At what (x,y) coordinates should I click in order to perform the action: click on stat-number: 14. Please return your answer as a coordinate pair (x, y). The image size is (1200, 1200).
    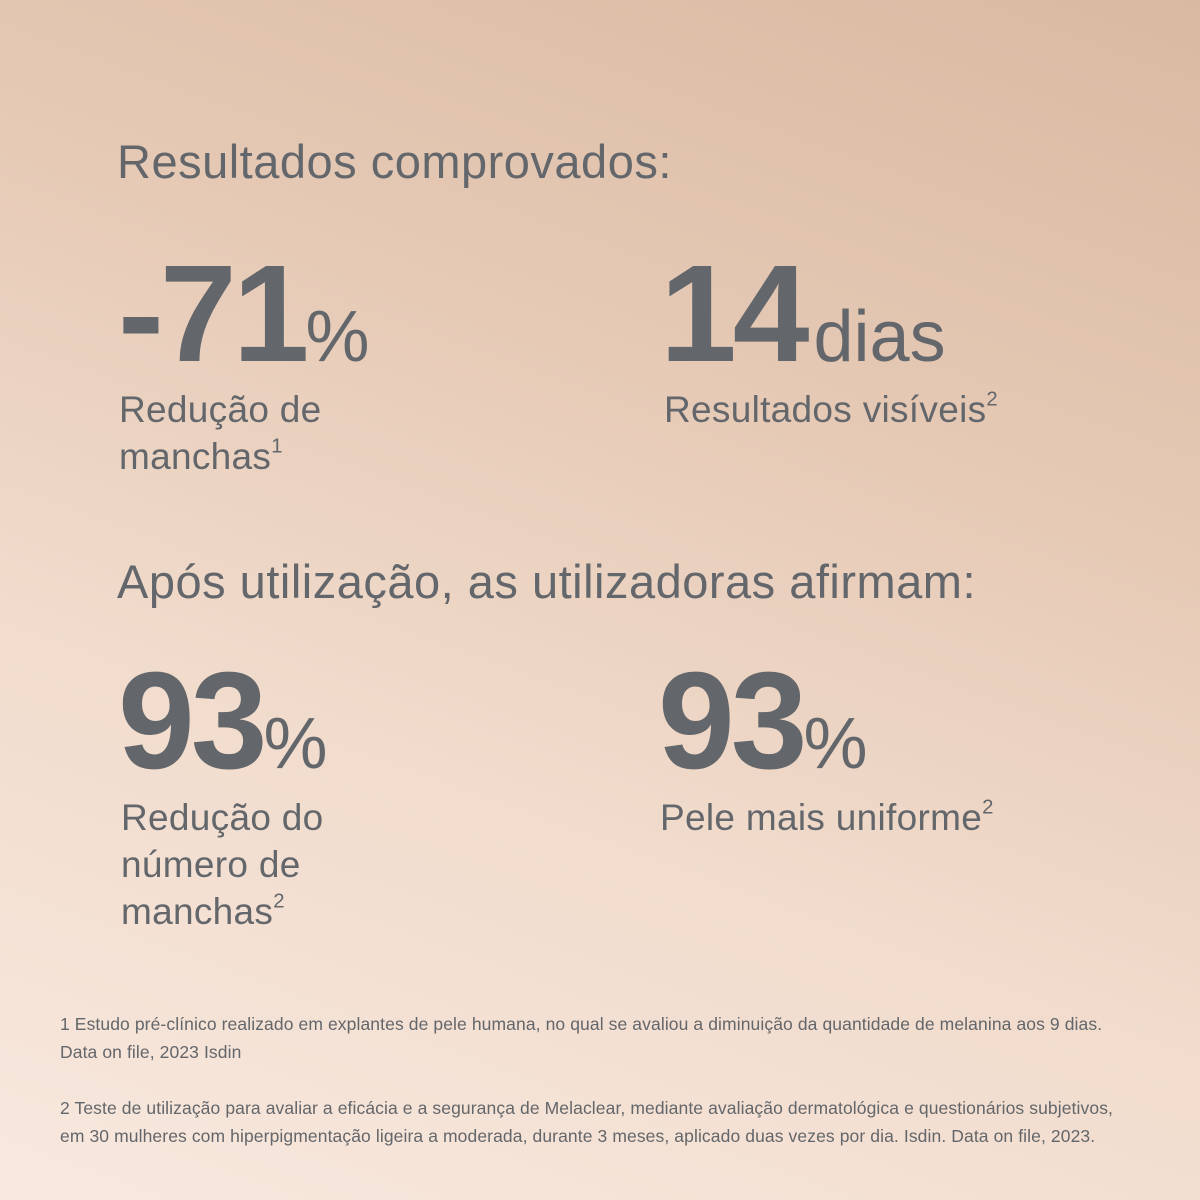
    Looking at the image, I should click on (734, 314).